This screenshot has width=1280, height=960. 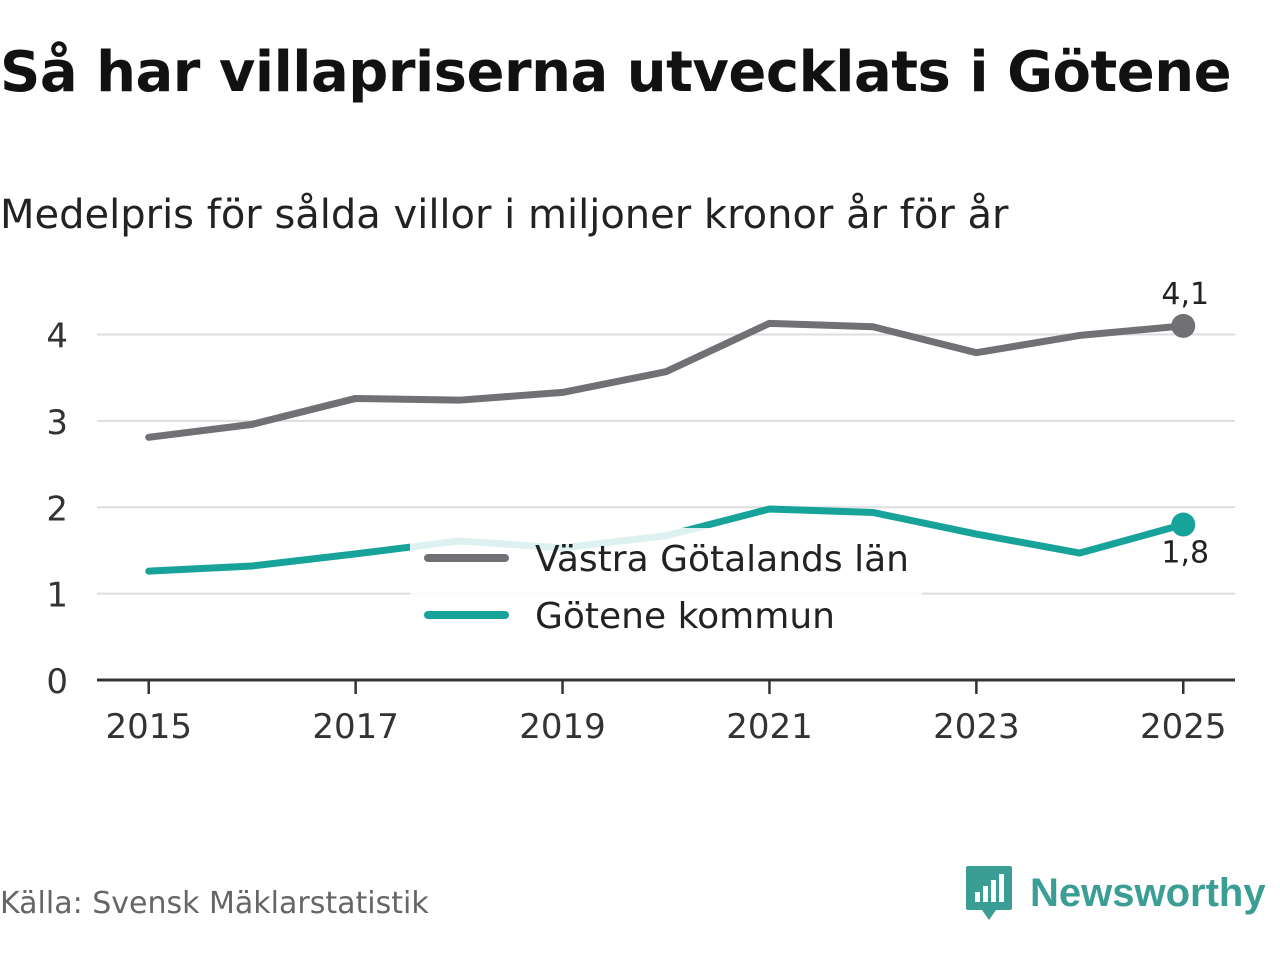 What do you see at coordinates (57, 509) in the screenshot?
I see `y-tick-label: 2` at bounding box center [57, 509].